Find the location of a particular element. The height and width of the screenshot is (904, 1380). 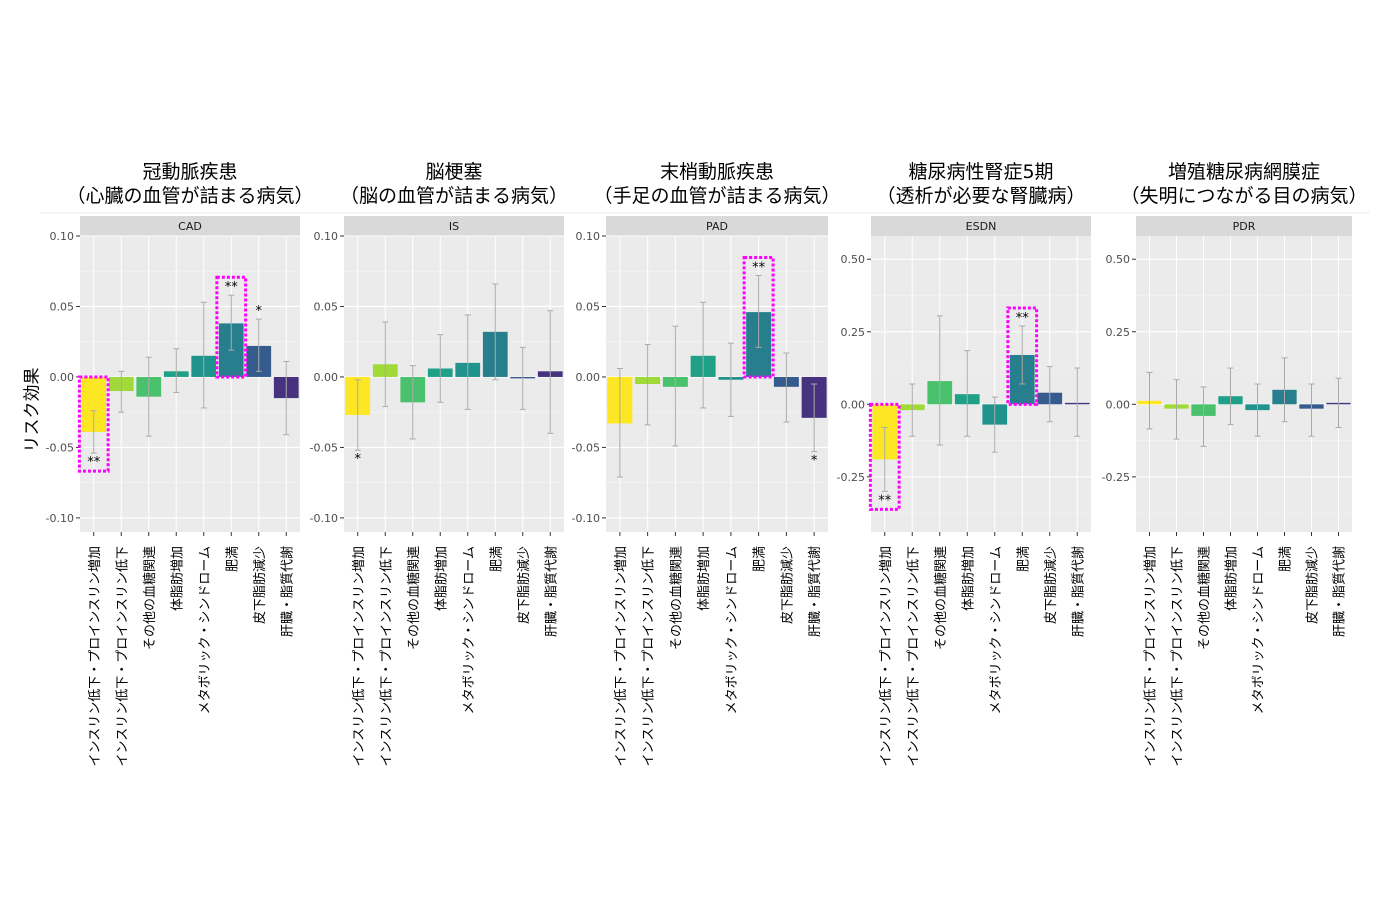

facet-strip-label: PAD is located at coordinates (717, 226).